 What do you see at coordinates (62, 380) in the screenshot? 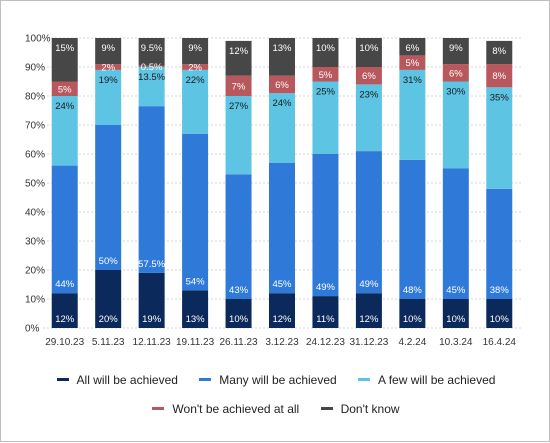
I see `legend-swatch-all-achieved` at bounding box center [62, 380].